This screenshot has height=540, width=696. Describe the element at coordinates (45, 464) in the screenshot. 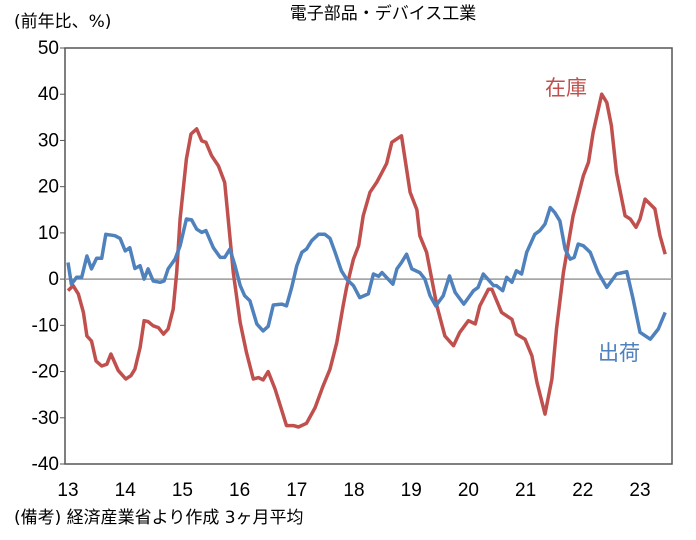

I see `y-tick-label: -40` at that location.